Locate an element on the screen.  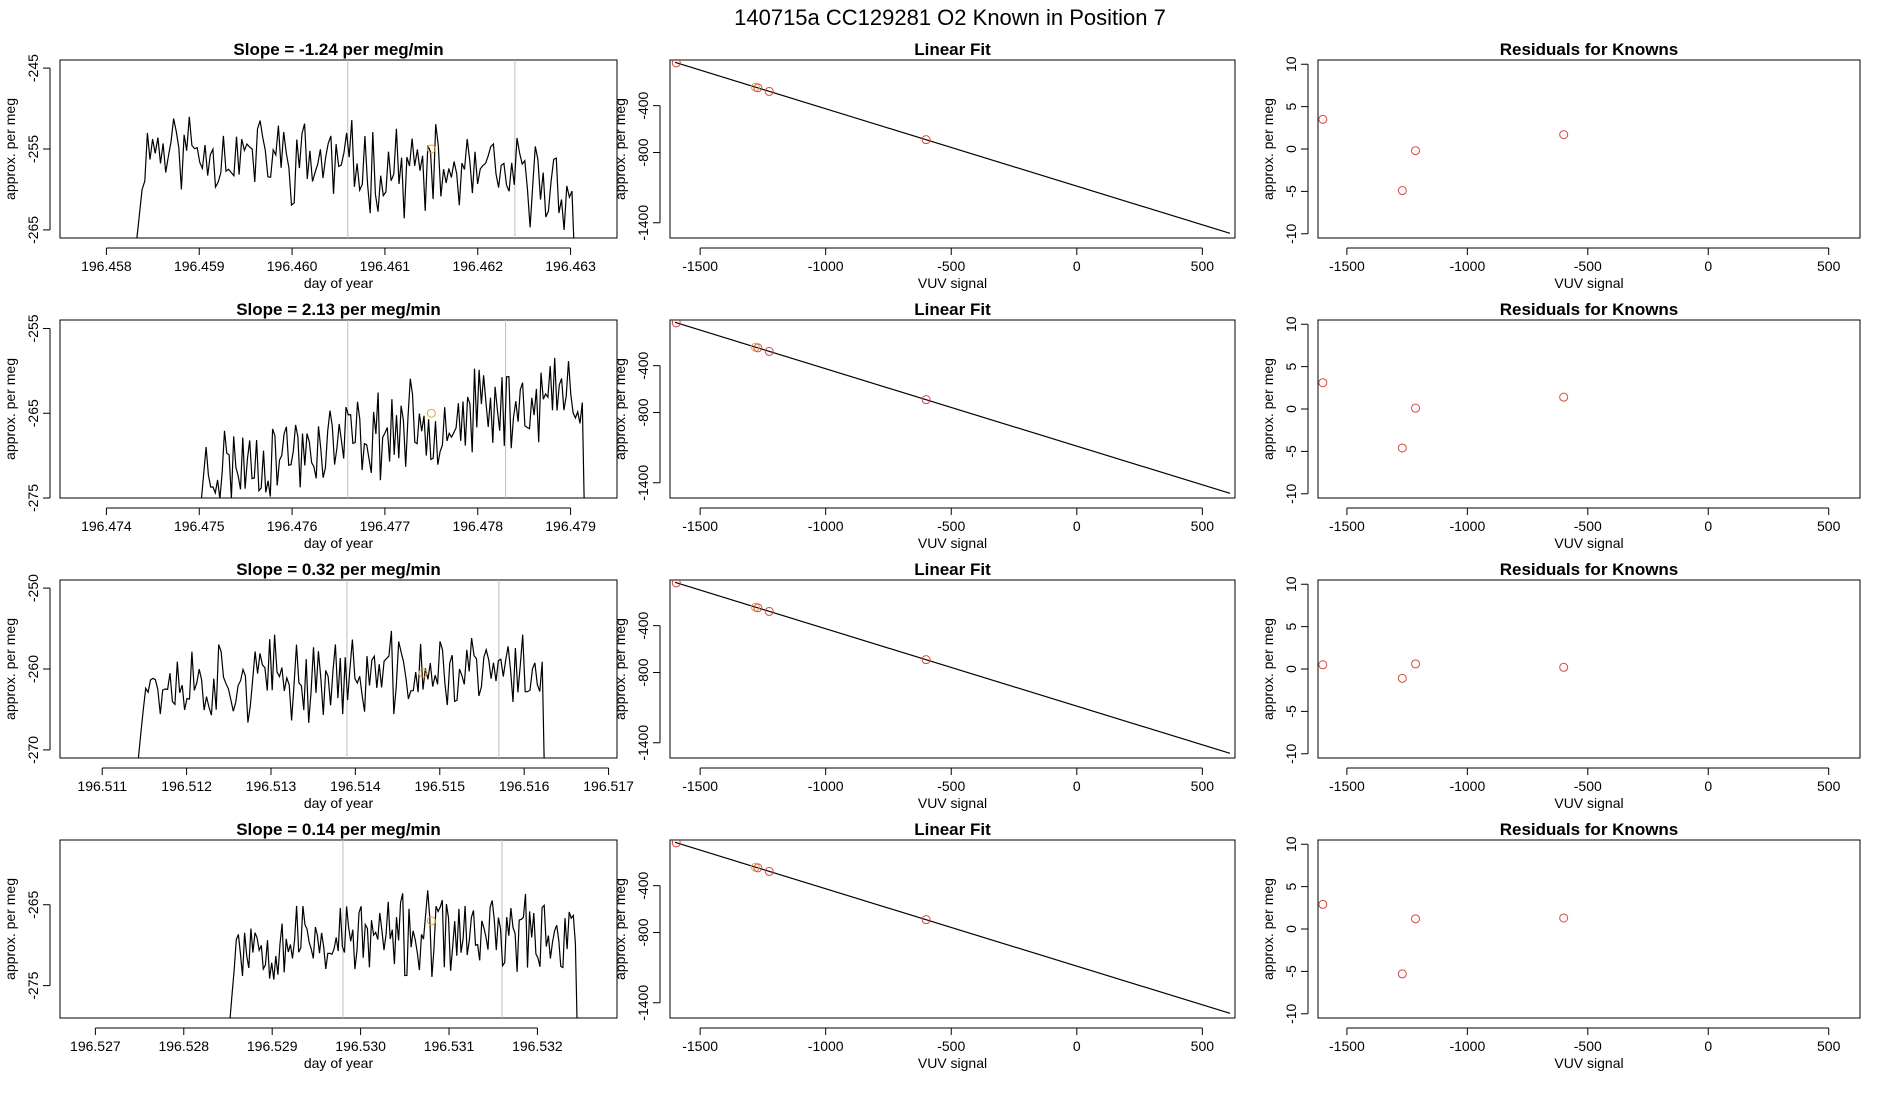
x-tick-label: 196.532 is located at coordinates (537, 1046).